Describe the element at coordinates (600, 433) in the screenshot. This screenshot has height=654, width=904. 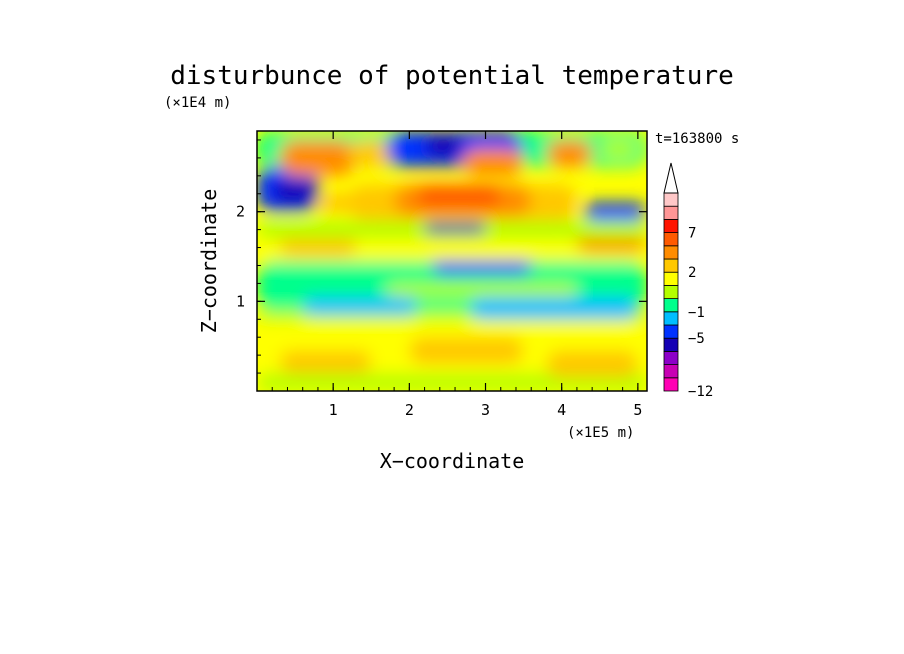
I see `x-unit-label: (×1E5 m)` at that location.